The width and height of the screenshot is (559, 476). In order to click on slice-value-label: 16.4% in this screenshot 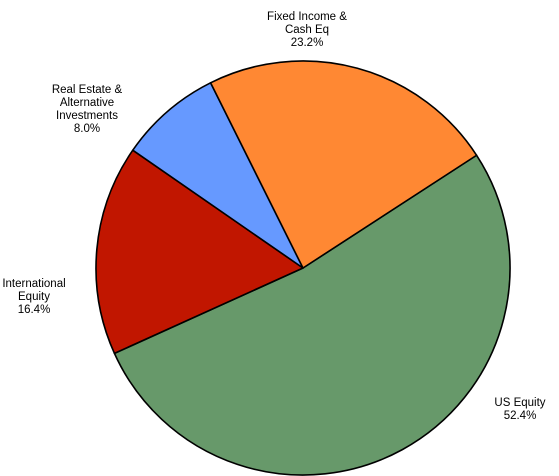, I will do `click(34, 310)`.